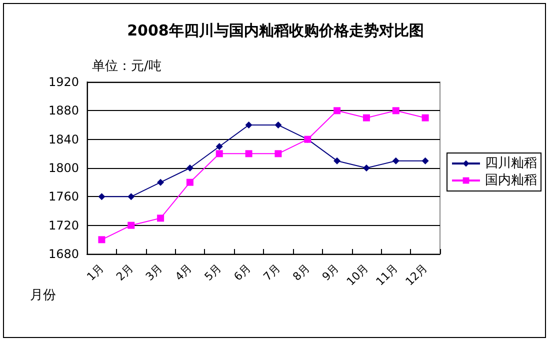  What do you see at coordinates (63, 82) in the screenshot?
I see `y-tick-label: 1920` at bounding box center [63, 82].